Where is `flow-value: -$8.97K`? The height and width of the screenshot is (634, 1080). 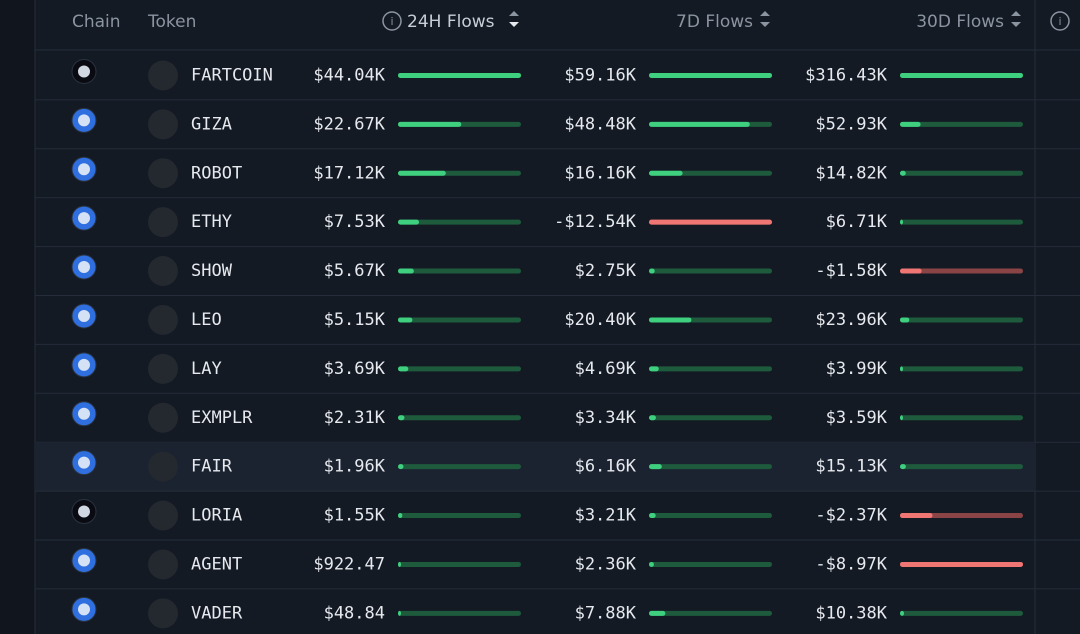
flow-value: -$8.97K is located at coordinates (851, 564).